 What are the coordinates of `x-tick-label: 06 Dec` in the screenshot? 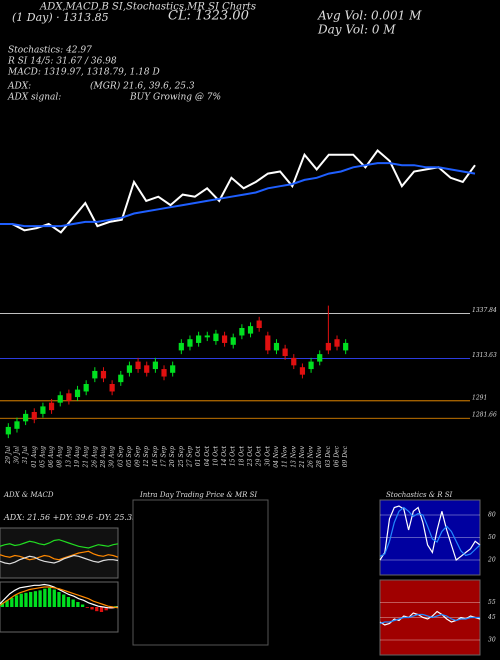 It's located at (337, 456).